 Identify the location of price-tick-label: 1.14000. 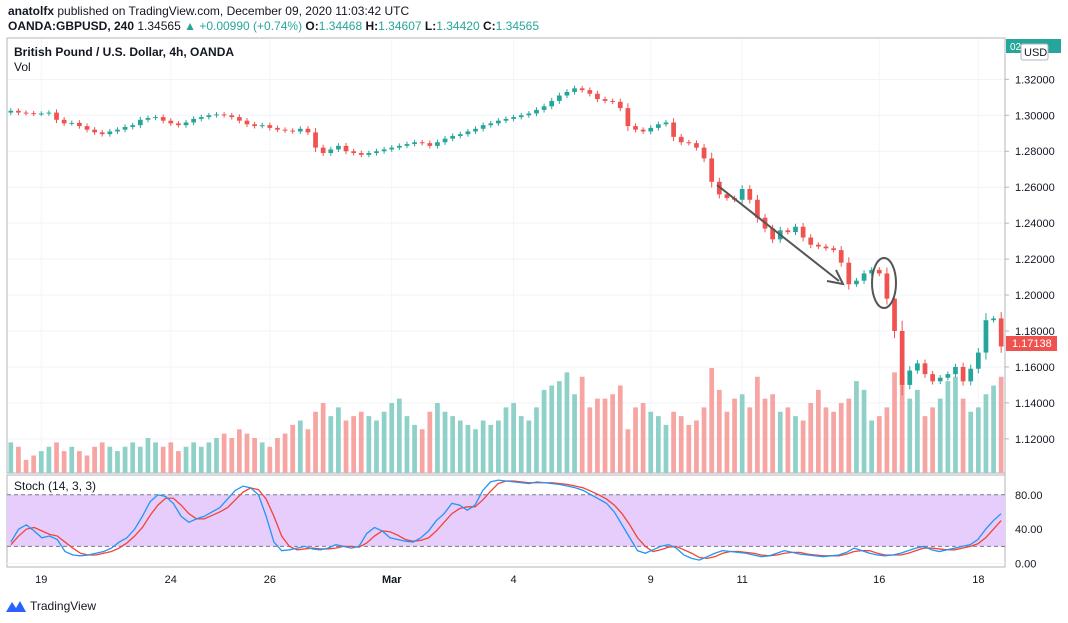
(1035, 404).